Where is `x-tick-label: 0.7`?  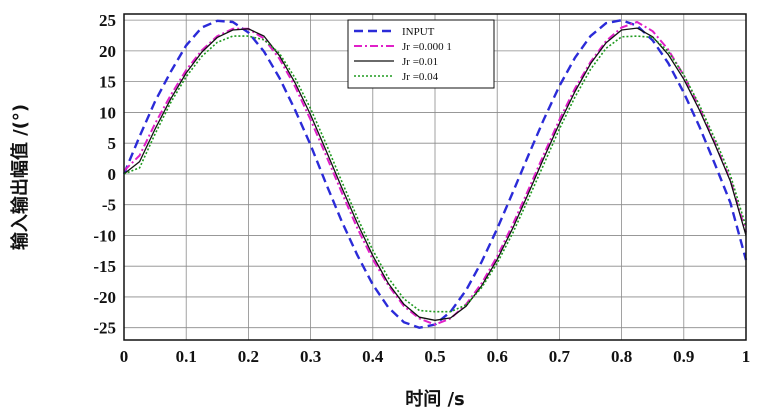
x-tick-label: 0.7 is located at coordinates (560, 356).